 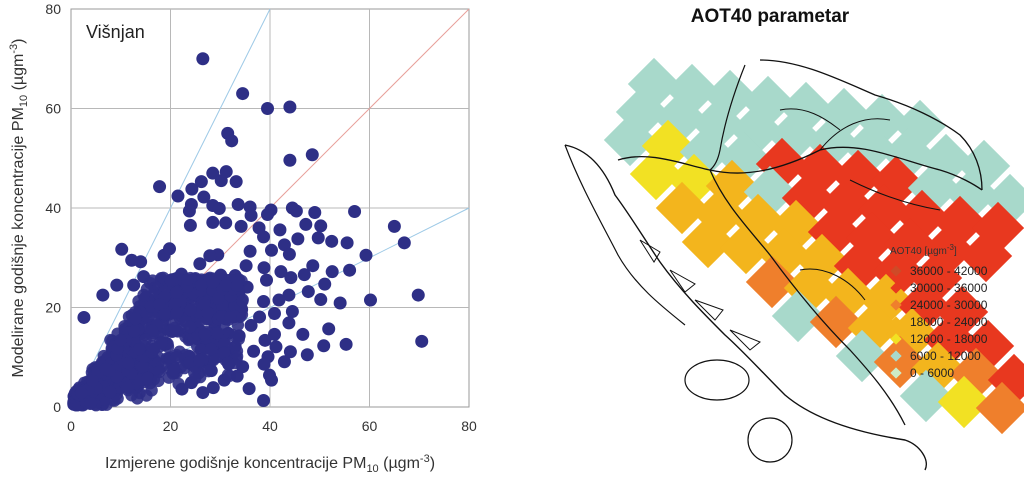 I want to click on x-tick-label: 40, so click(x=270, y=426).